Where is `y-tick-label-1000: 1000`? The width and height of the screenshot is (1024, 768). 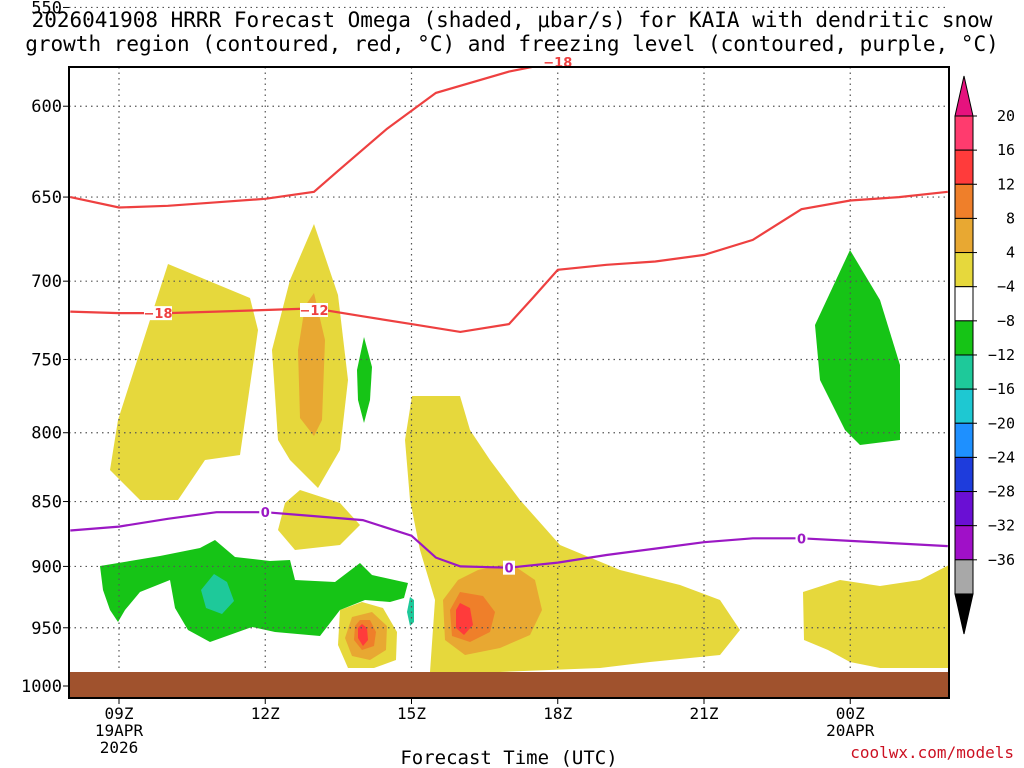 y-tick-label-1000: 1000 is located at coordinates (41, 687).